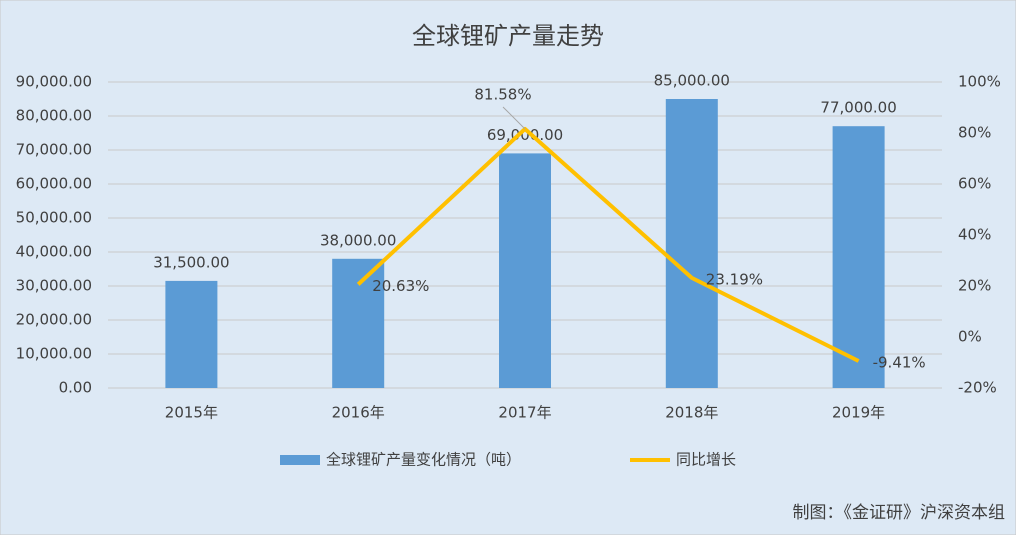 Image resolution: width=1016 pixels, height=535 pixels. Describe the element at coordinates (858, 413) in the screenshot. I see `x-tick-label: 2019年` at that location.